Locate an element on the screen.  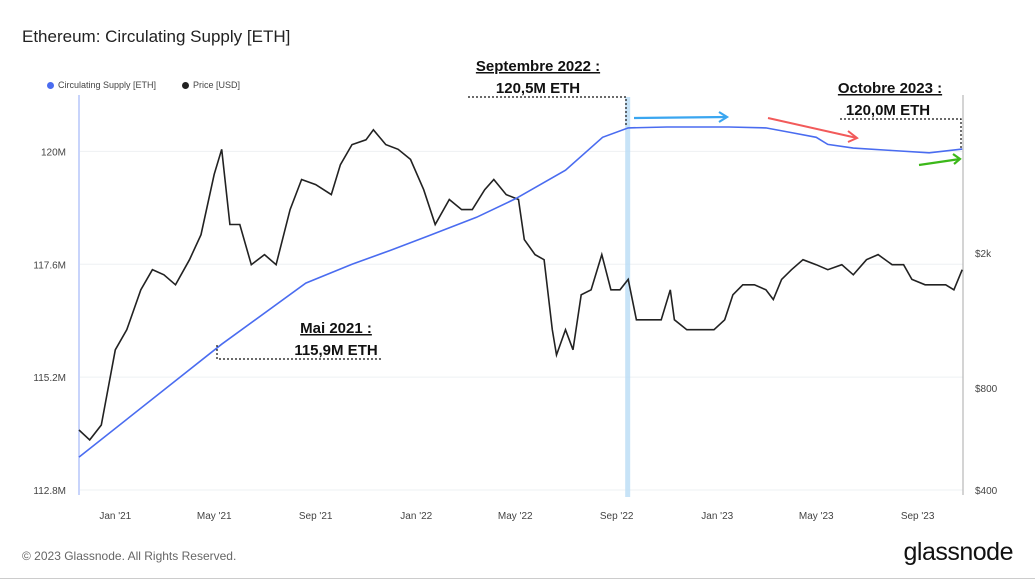
annotation-oct-2023: Octobre 2023 : 120,0M ETH is located at coordinates (900, 115).